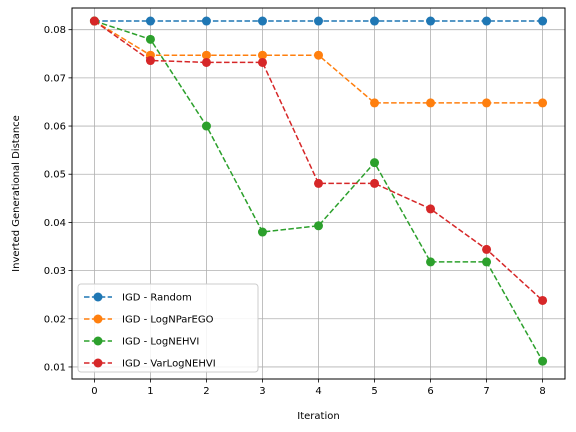 This screenshot has width=576, height=432. What do you see at coordinates (318, 416) in the screenshot?
I see `x-axis-label: Iteration` at bounding box center [318, 416].